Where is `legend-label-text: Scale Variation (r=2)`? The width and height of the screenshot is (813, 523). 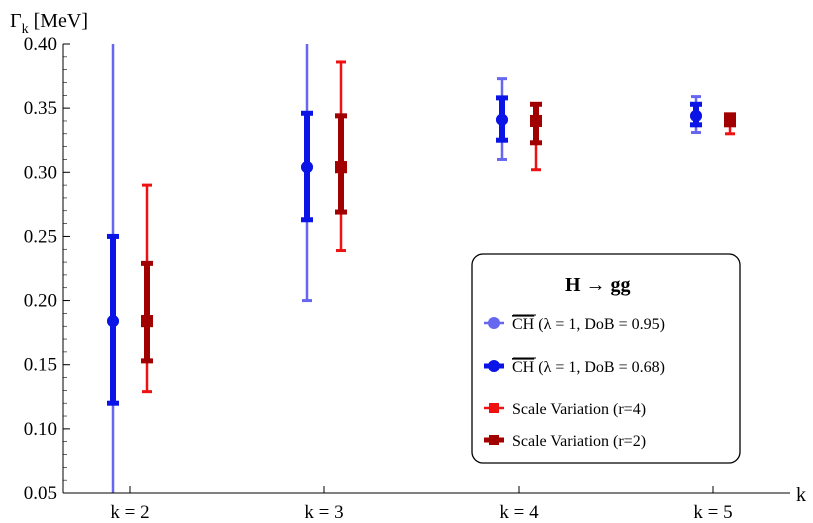 legend-label-text: Scale Variation (r=2) is located at coordinates (579, 441).